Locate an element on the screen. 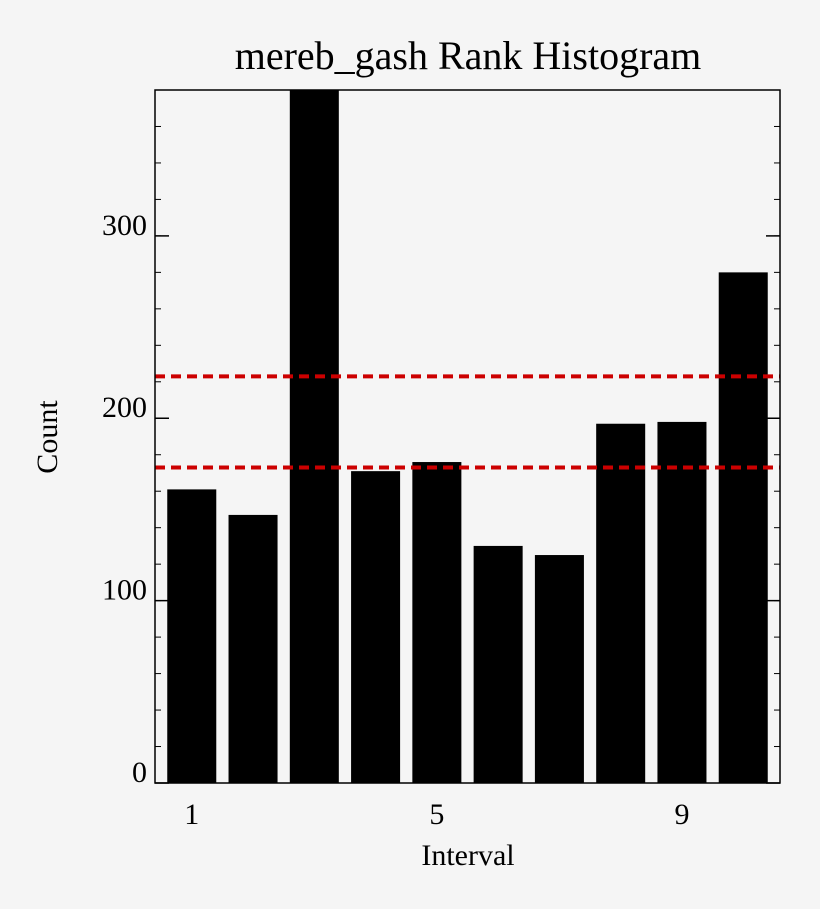  x-axis-label: Interval is located at coordinates (467, 855).